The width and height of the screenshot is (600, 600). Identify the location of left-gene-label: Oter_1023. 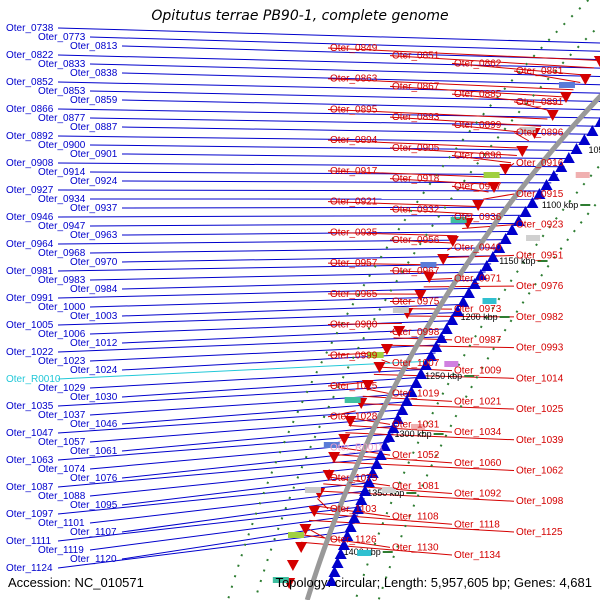
(62, 361).